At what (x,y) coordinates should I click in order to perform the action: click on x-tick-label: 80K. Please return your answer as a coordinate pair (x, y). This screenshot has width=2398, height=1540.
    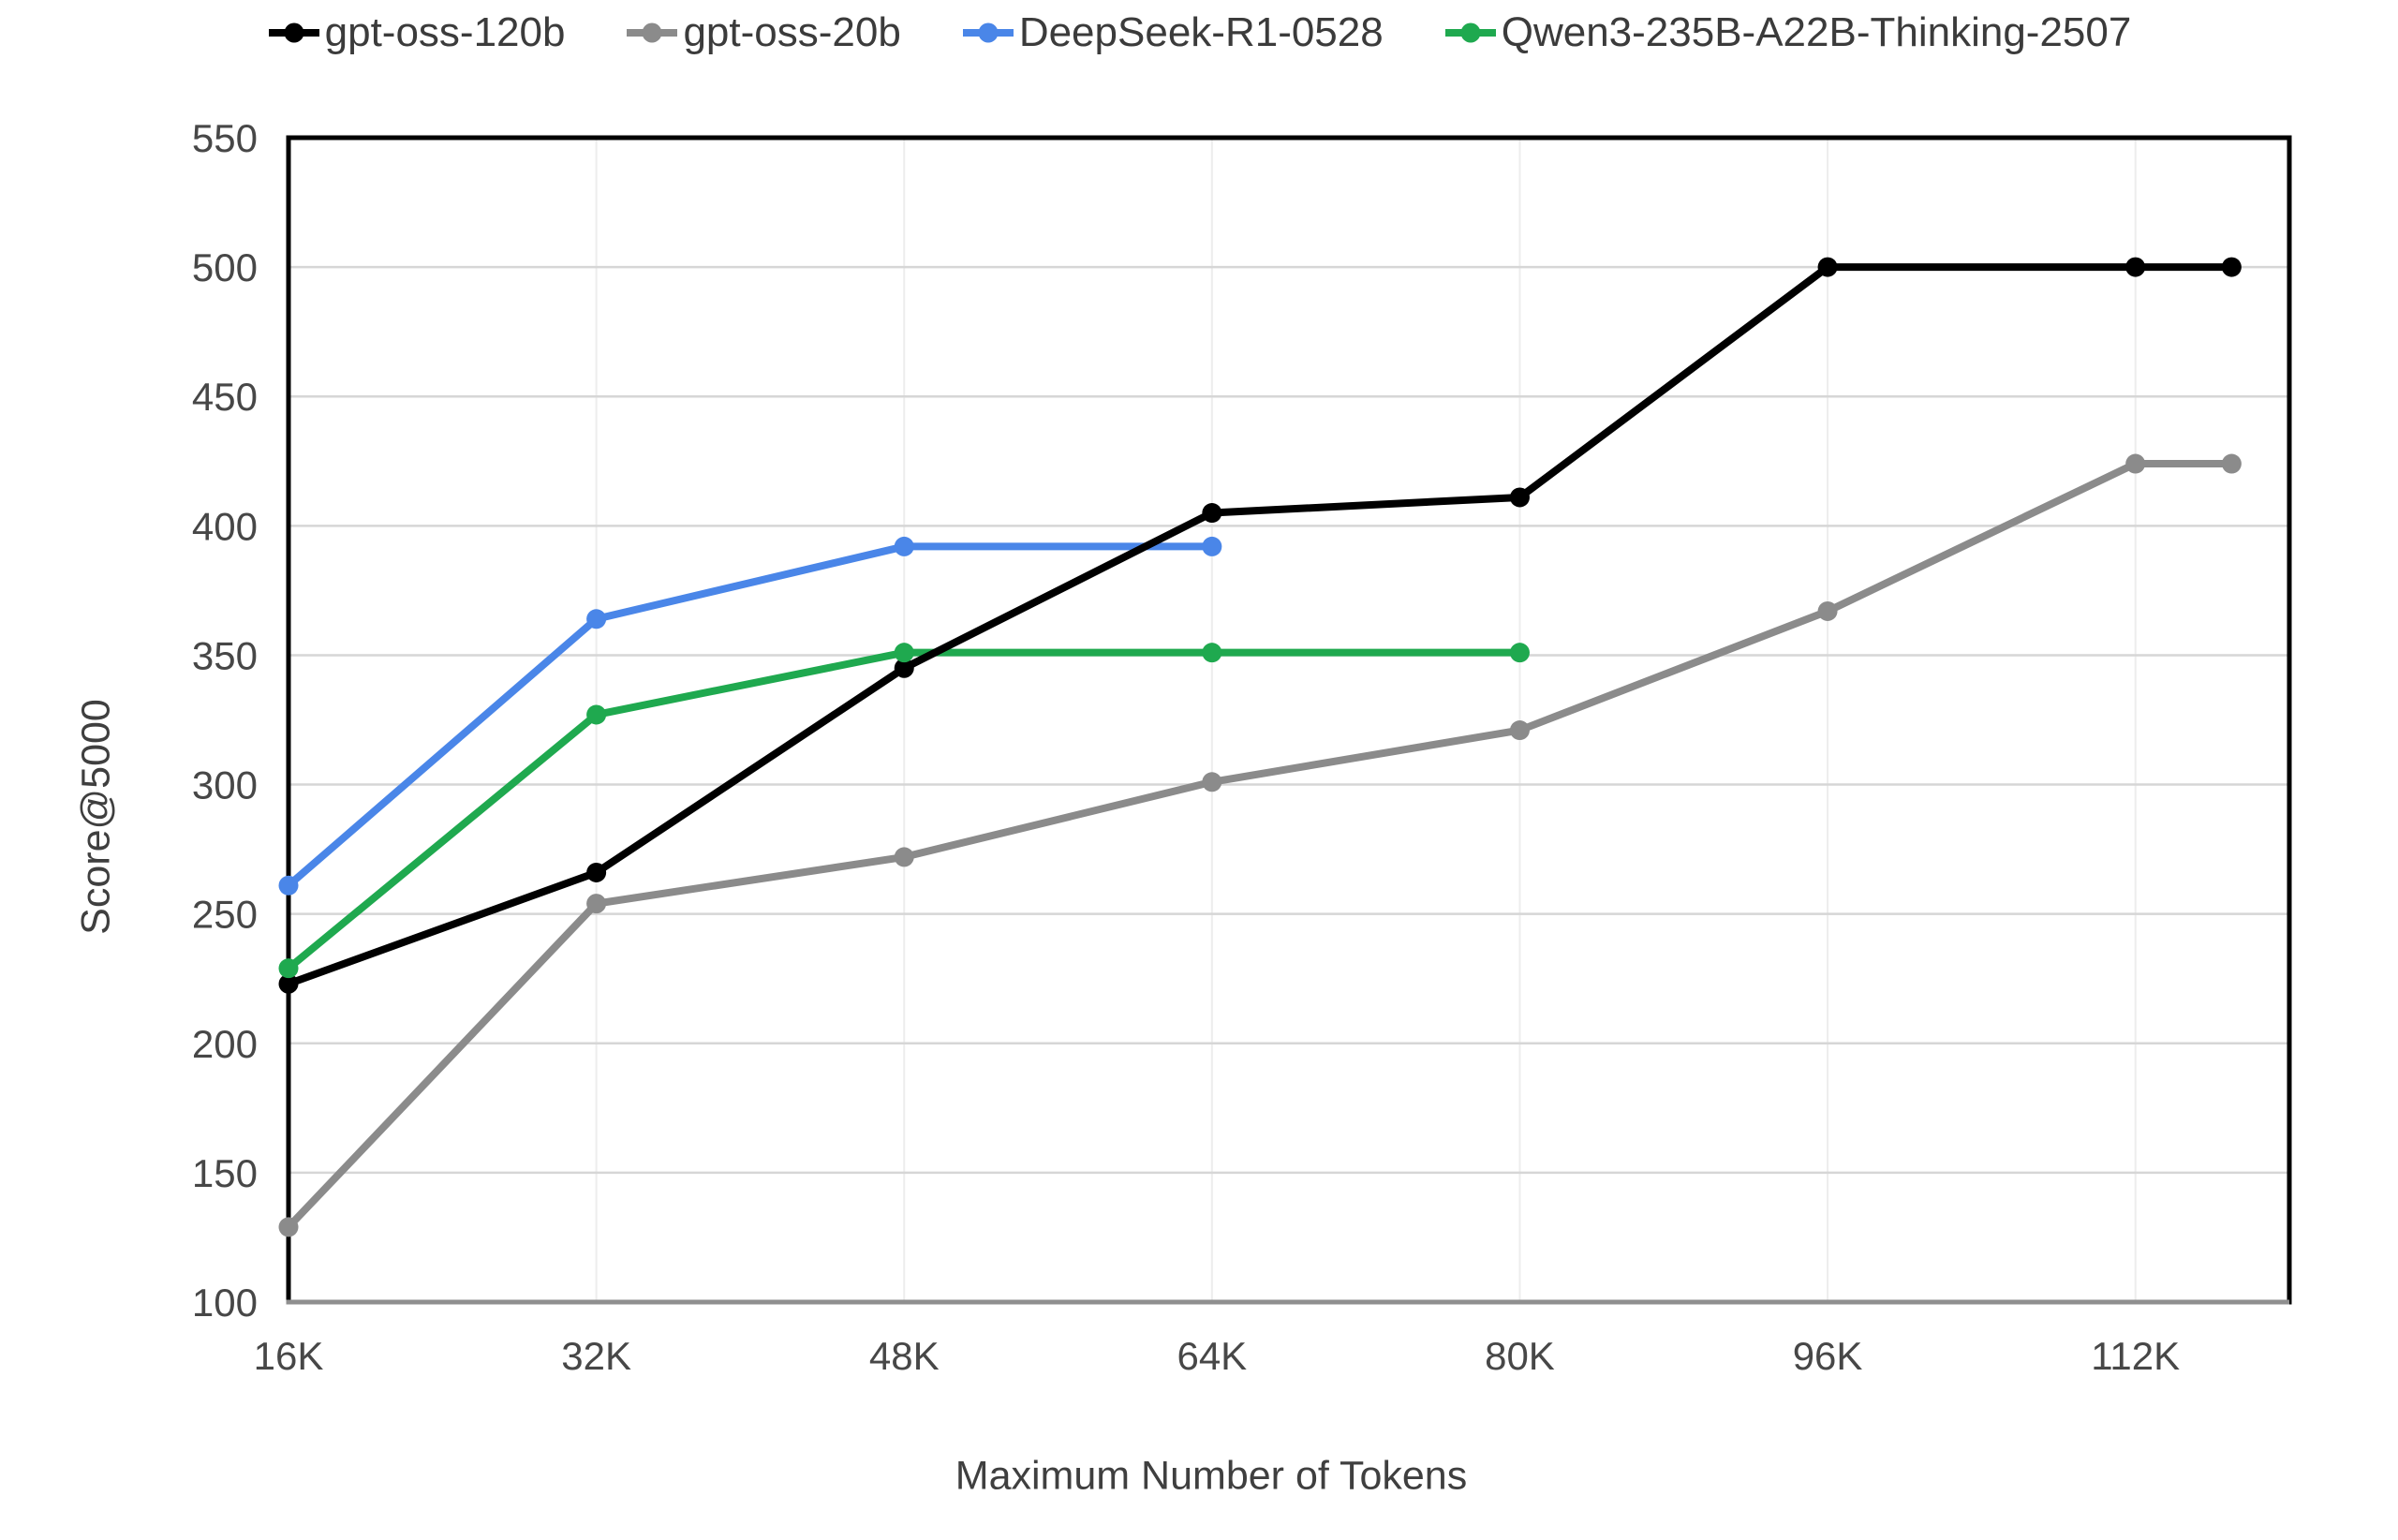
    Looking at the image, I should click on (1520, 1356).